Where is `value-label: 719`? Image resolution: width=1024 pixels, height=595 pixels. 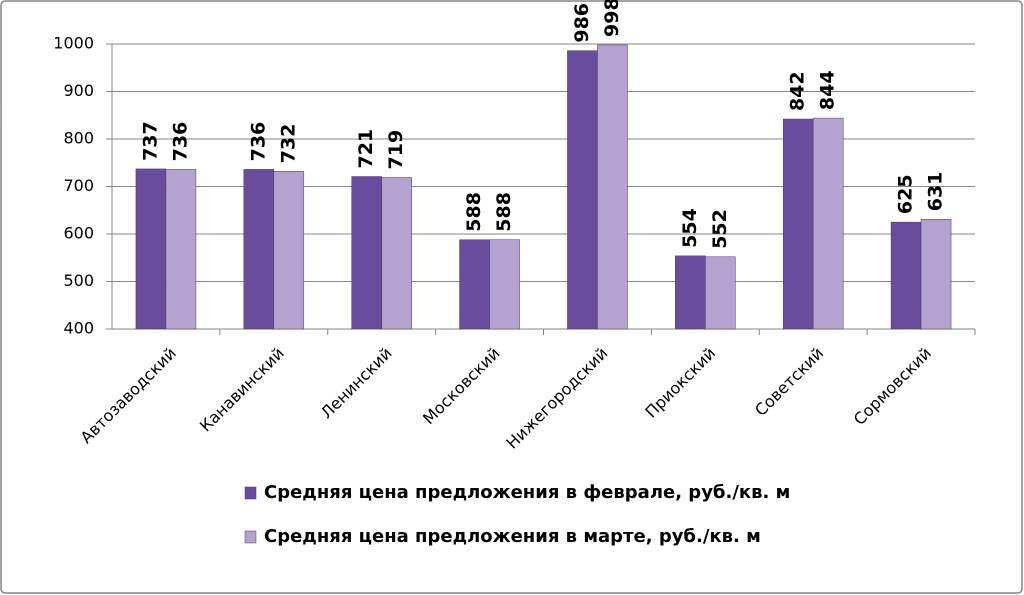 value-label: 719 is located at coordinates (396, 150).